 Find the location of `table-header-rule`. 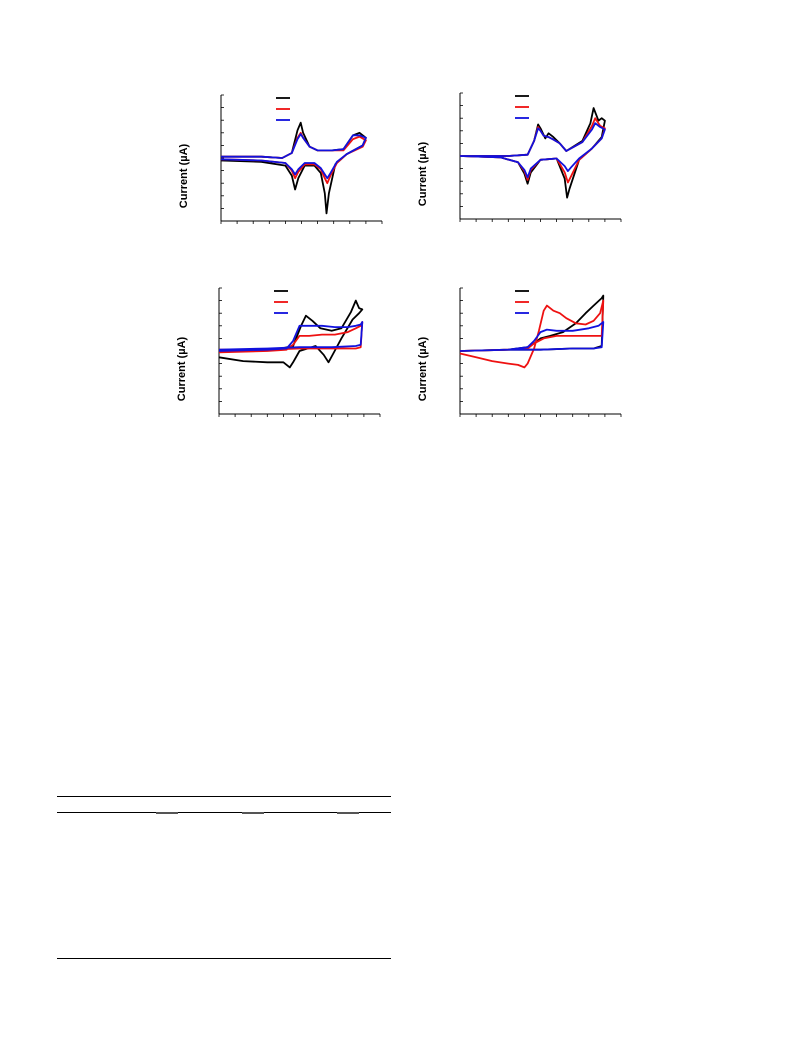

table-header-rule is located at coordinates (224, 812).